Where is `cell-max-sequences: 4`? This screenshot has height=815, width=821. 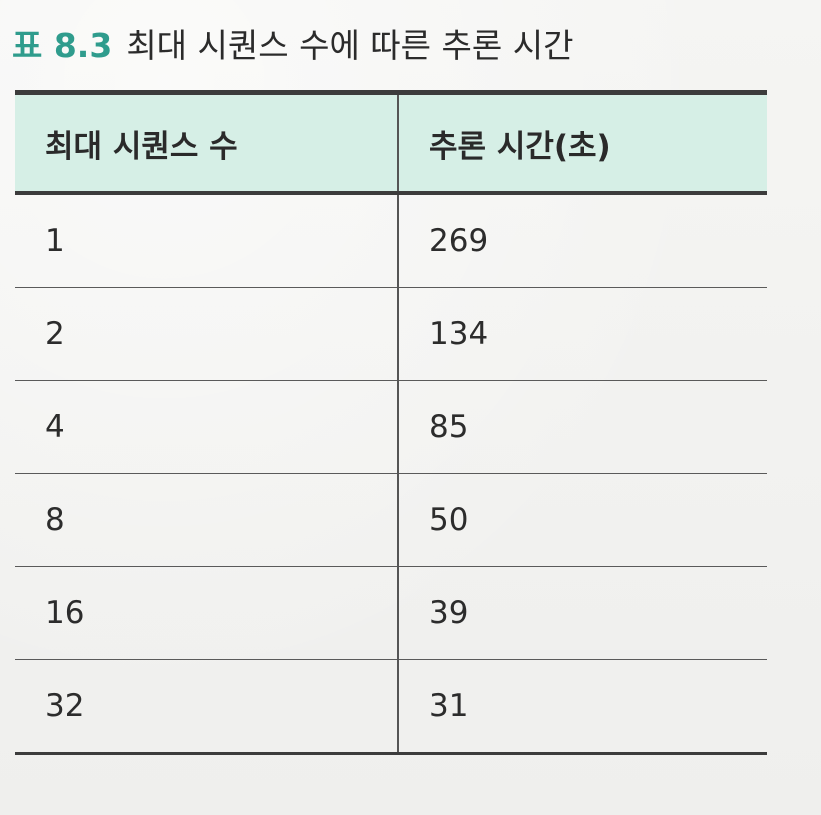
cell-max-sequences: 4 is located at coordinates (207, 427).